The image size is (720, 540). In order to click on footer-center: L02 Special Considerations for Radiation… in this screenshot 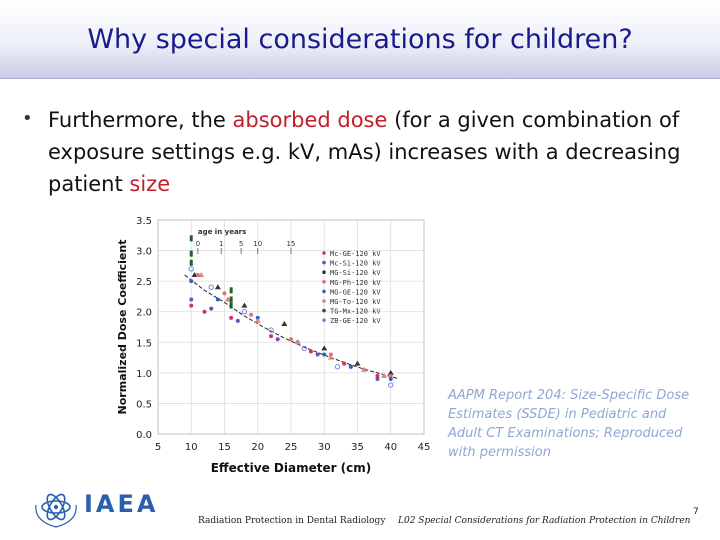, I will do `click(544, 521)`.